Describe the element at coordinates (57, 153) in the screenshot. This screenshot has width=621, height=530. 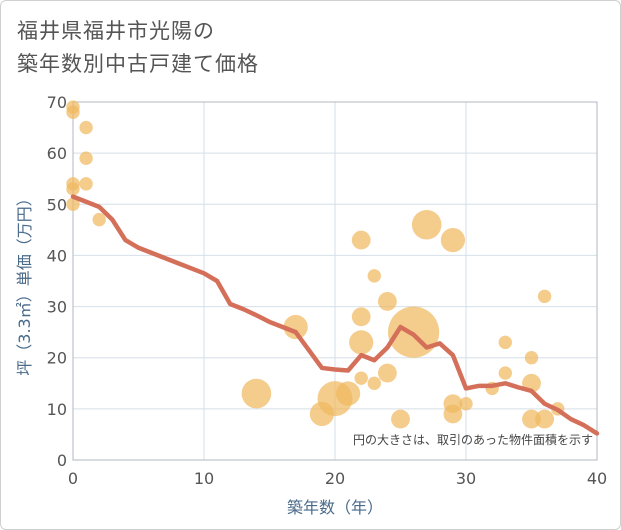
I see `y-tick-label: 60` at that location.